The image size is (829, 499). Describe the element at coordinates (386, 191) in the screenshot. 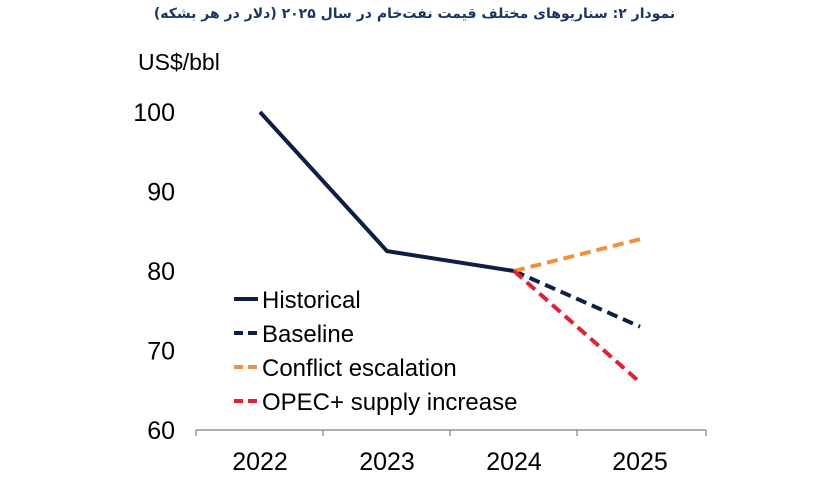

I see `series-line-historical` at that location.